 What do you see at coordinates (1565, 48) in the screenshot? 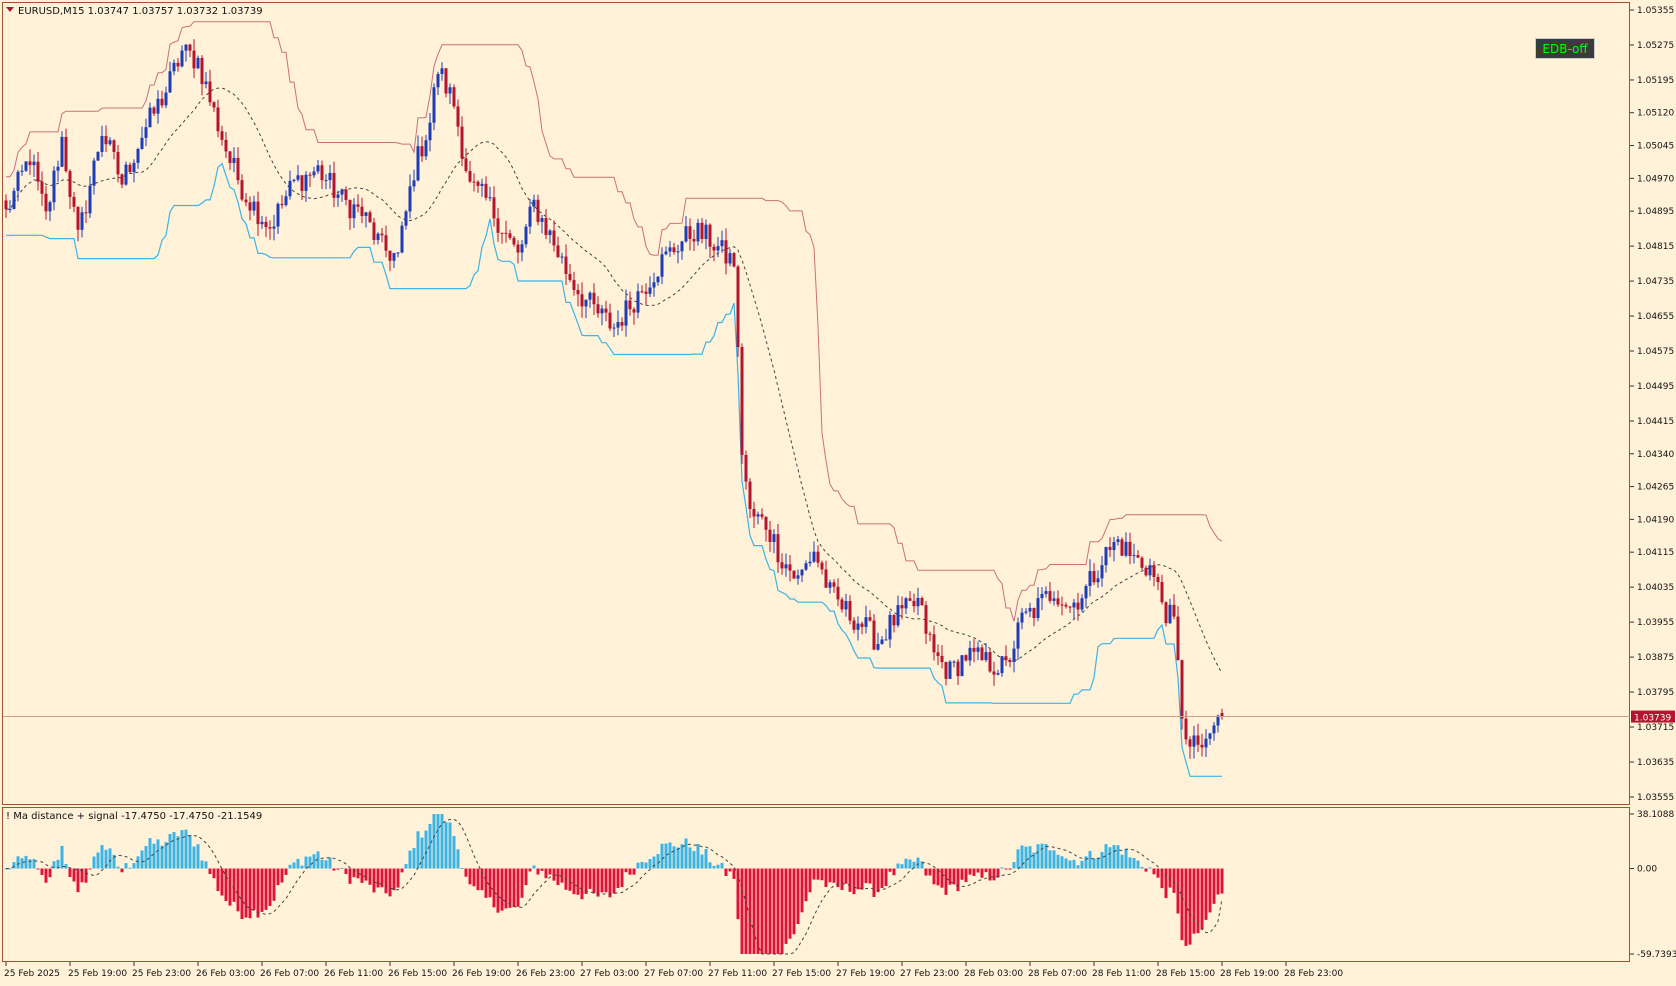
I see `edb-off-button: EDB-off` at bounding box center [1565, 48].